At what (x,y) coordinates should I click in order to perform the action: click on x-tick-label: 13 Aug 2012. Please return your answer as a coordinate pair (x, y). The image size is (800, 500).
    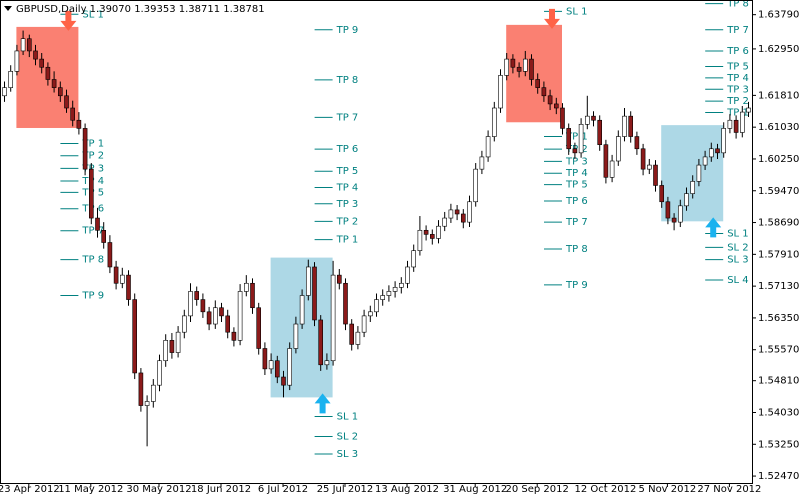
    Looking at the image, I should click on (407, 489).